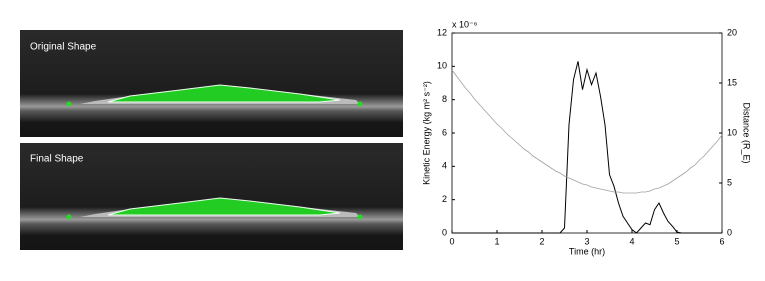 This screenshot has height=281, width=765. I want to click on x-tick-label: 5, so click(676, 241).